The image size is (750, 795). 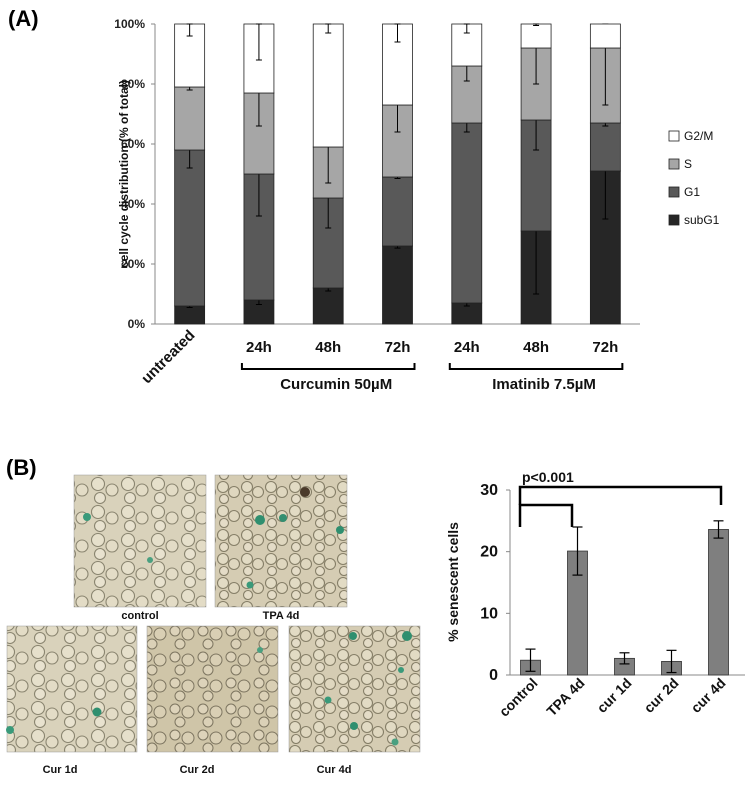 I want to click on y-tick-label: 30, so click(x=489, y=490).